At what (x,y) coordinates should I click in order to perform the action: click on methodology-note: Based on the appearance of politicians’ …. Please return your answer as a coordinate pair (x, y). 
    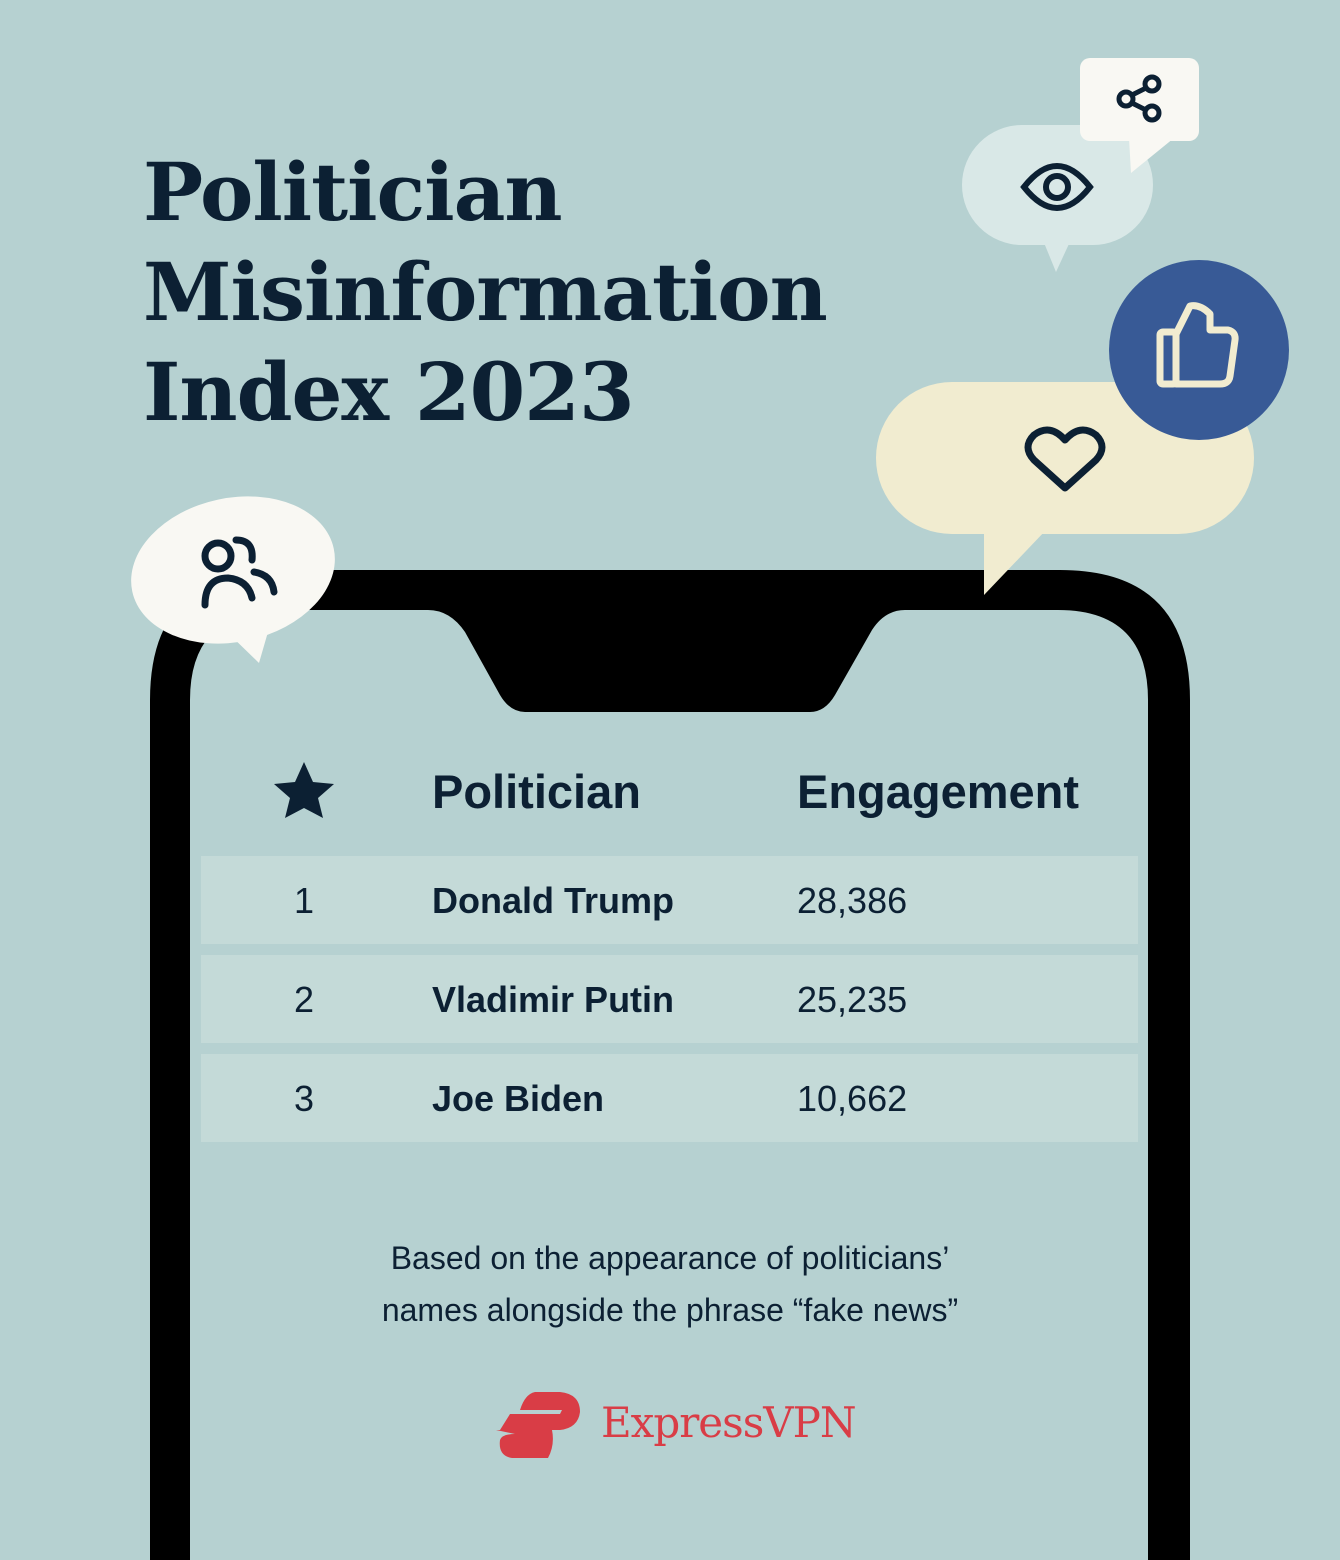
    Looking at the image, I should click on (670, 1284).